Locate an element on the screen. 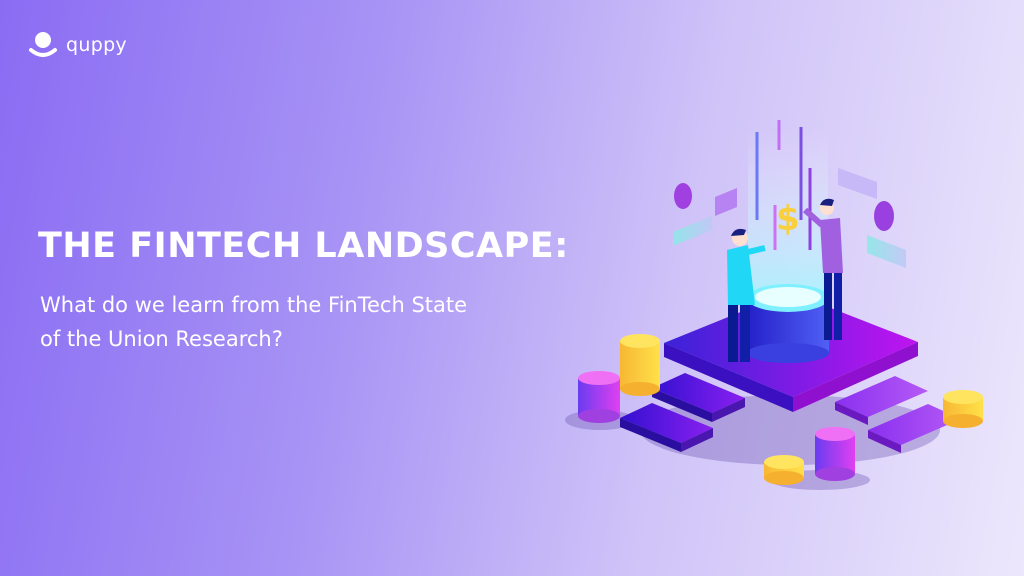  subtitle-line: What do we learn from the FinTech State is located at coordinates (254, 305).